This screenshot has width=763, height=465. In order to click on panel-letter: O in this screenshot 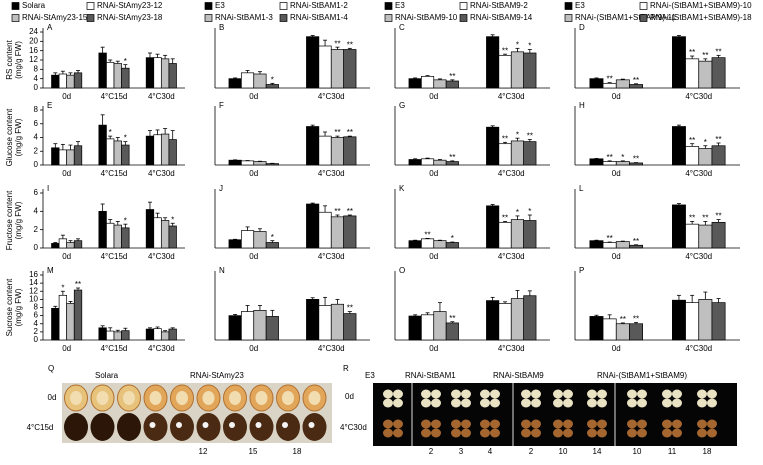, I will do `click(402, 270)`.